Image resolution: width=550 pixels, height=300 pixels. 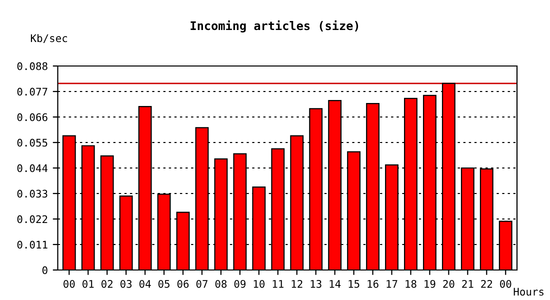 I want to click on y-tick-label: 0.077, so click(x=32, y=92).